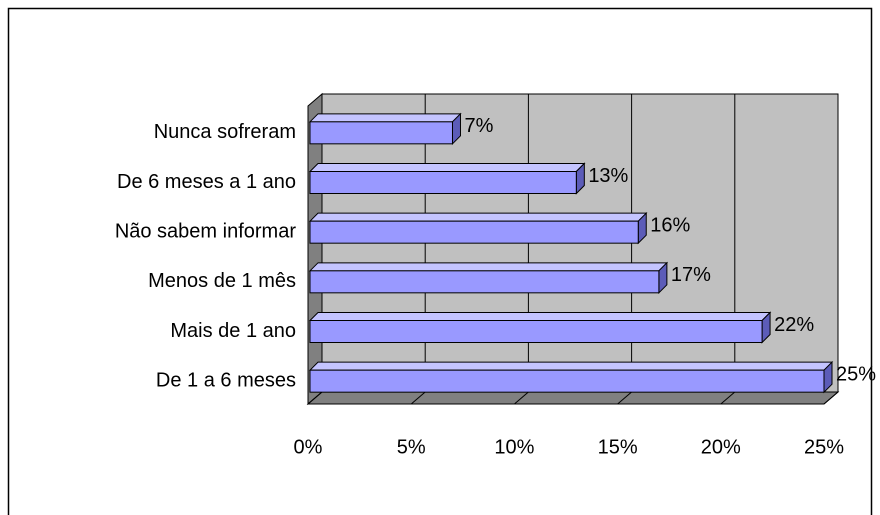  Describe the element at coordinates (225, 132) in the screenshot. I see `y-tick-label: Nunca sofreram` at that location.